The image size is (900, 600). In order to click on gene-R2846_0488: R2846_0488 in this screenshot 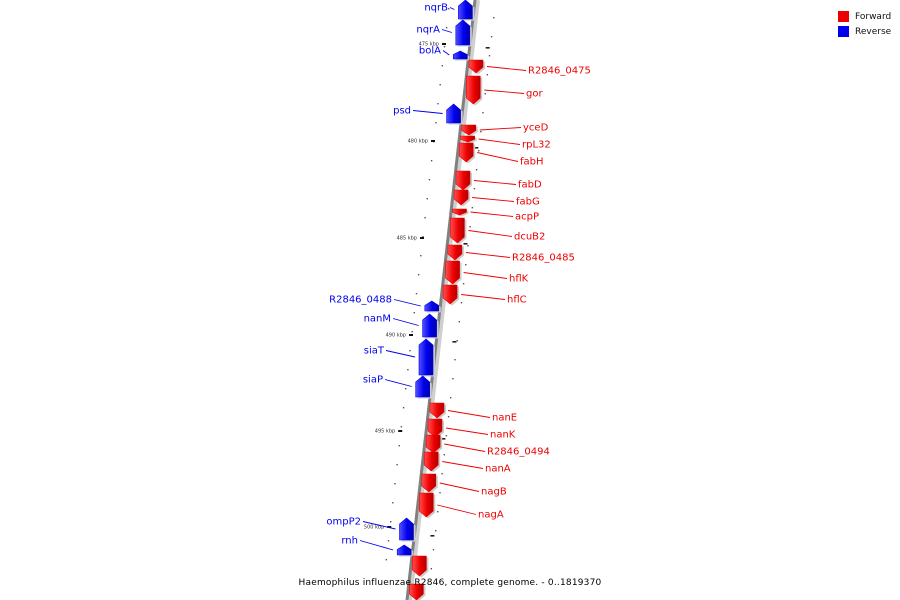, I will do `click(385, 304)`.